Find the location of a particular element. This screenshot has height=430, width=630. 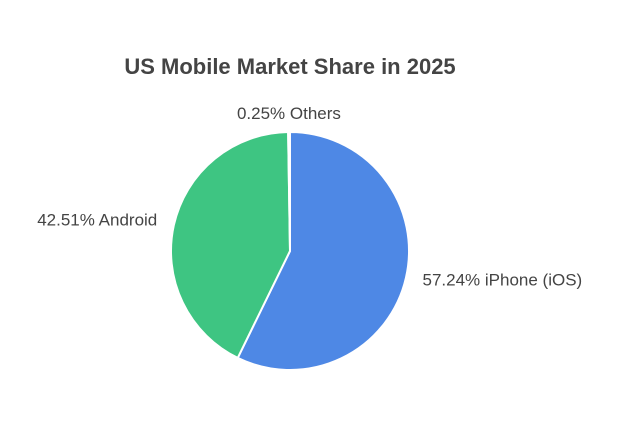

chart-title: US Mobile Market Share in 2025 is located at coordinates (289, 66).